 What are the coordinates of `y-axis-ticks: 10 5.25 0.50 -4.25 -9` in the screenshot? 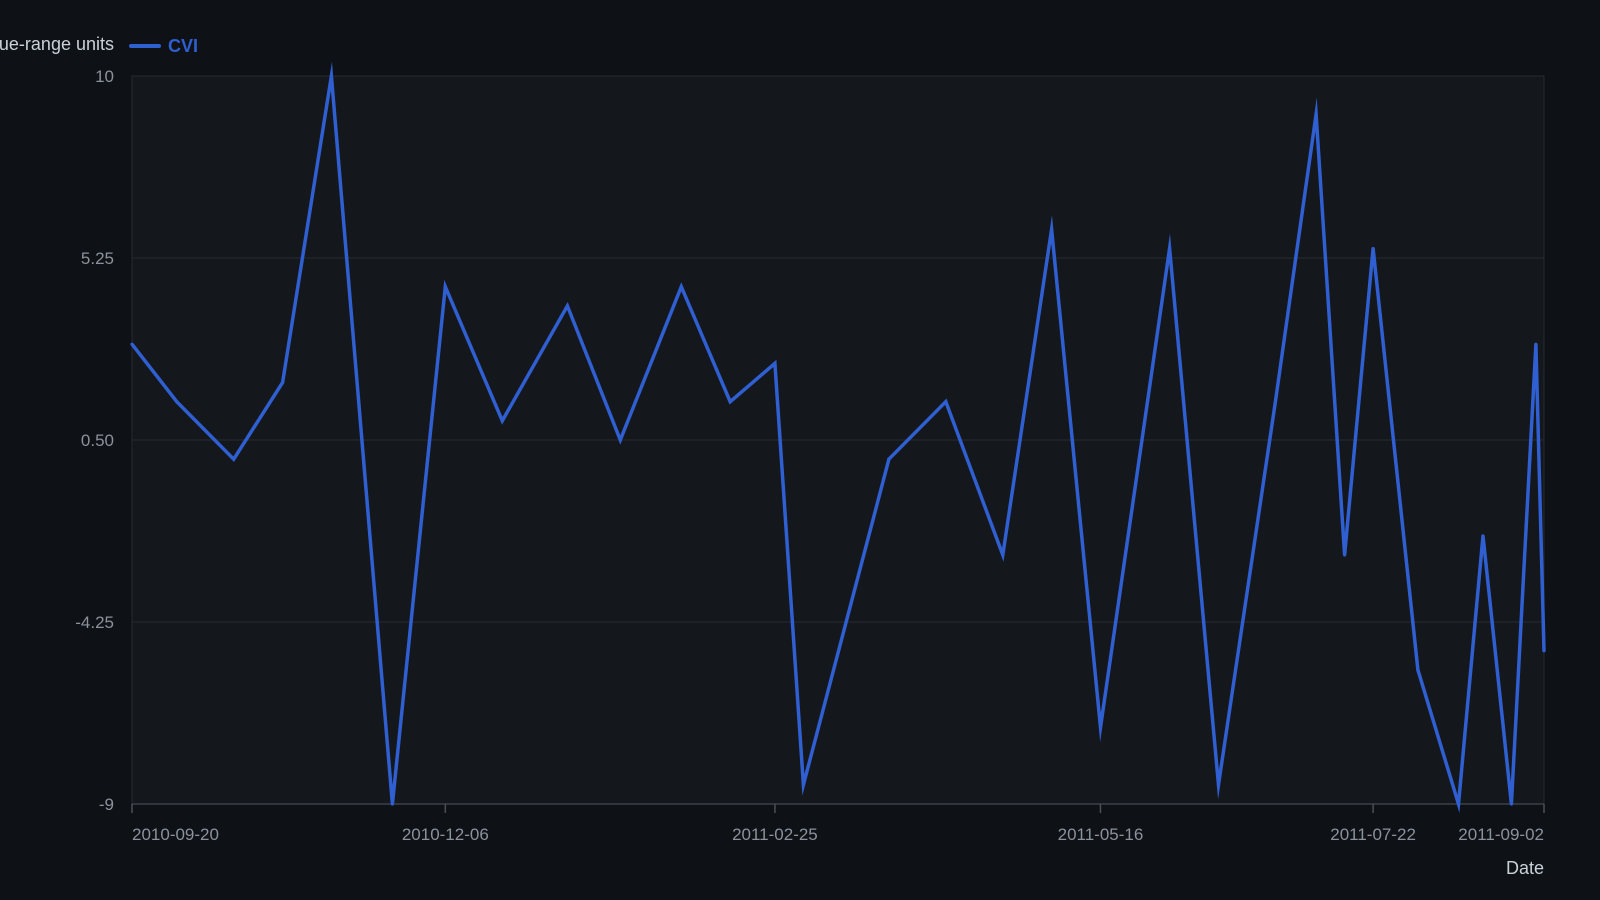 It's located at (94, 440).